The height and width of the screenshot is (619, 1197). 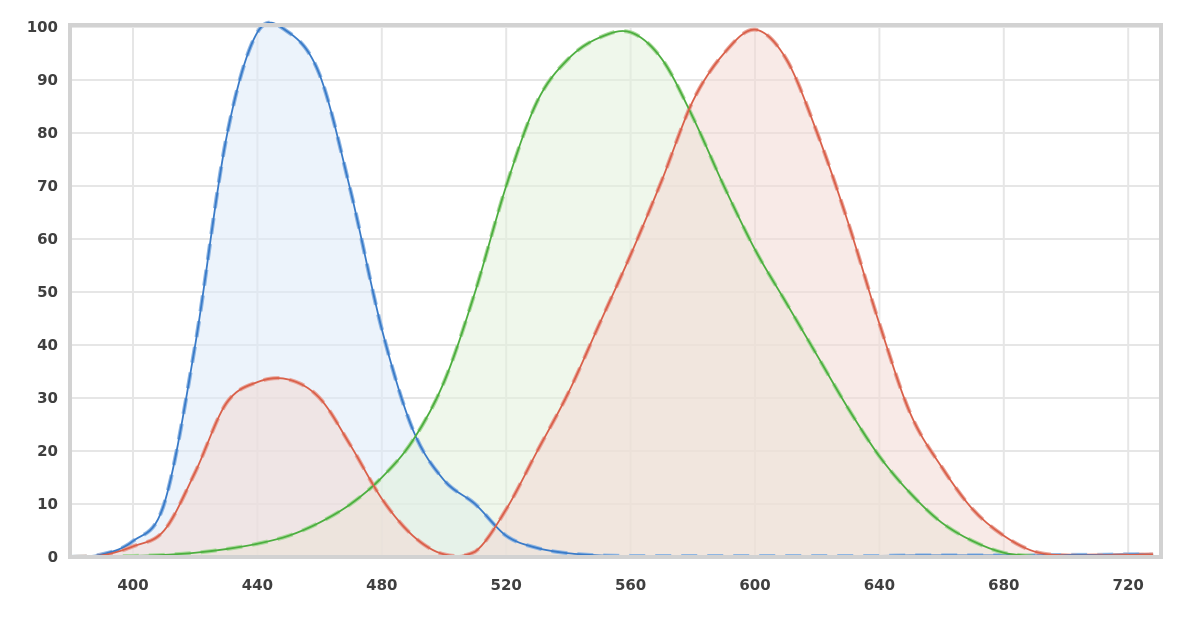 What do you see at coordinates (754, 585) in the screenshot?
I see `x-tick-label: 600` at bounding box center [754, 585].